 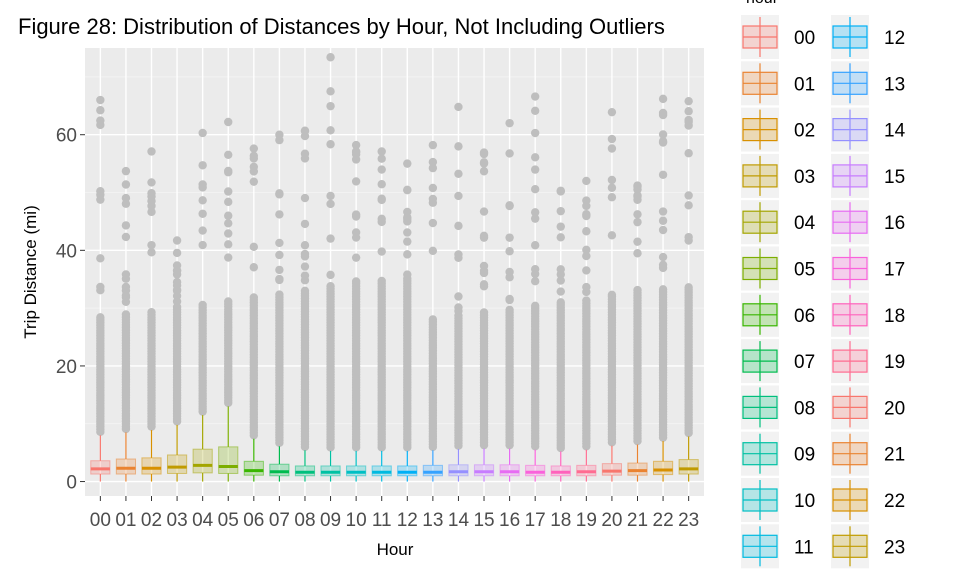 What do you see at coordinates (66, 251) in the screenshot?
I see `y-tick-label: 40` at bounding box center [66, 251].